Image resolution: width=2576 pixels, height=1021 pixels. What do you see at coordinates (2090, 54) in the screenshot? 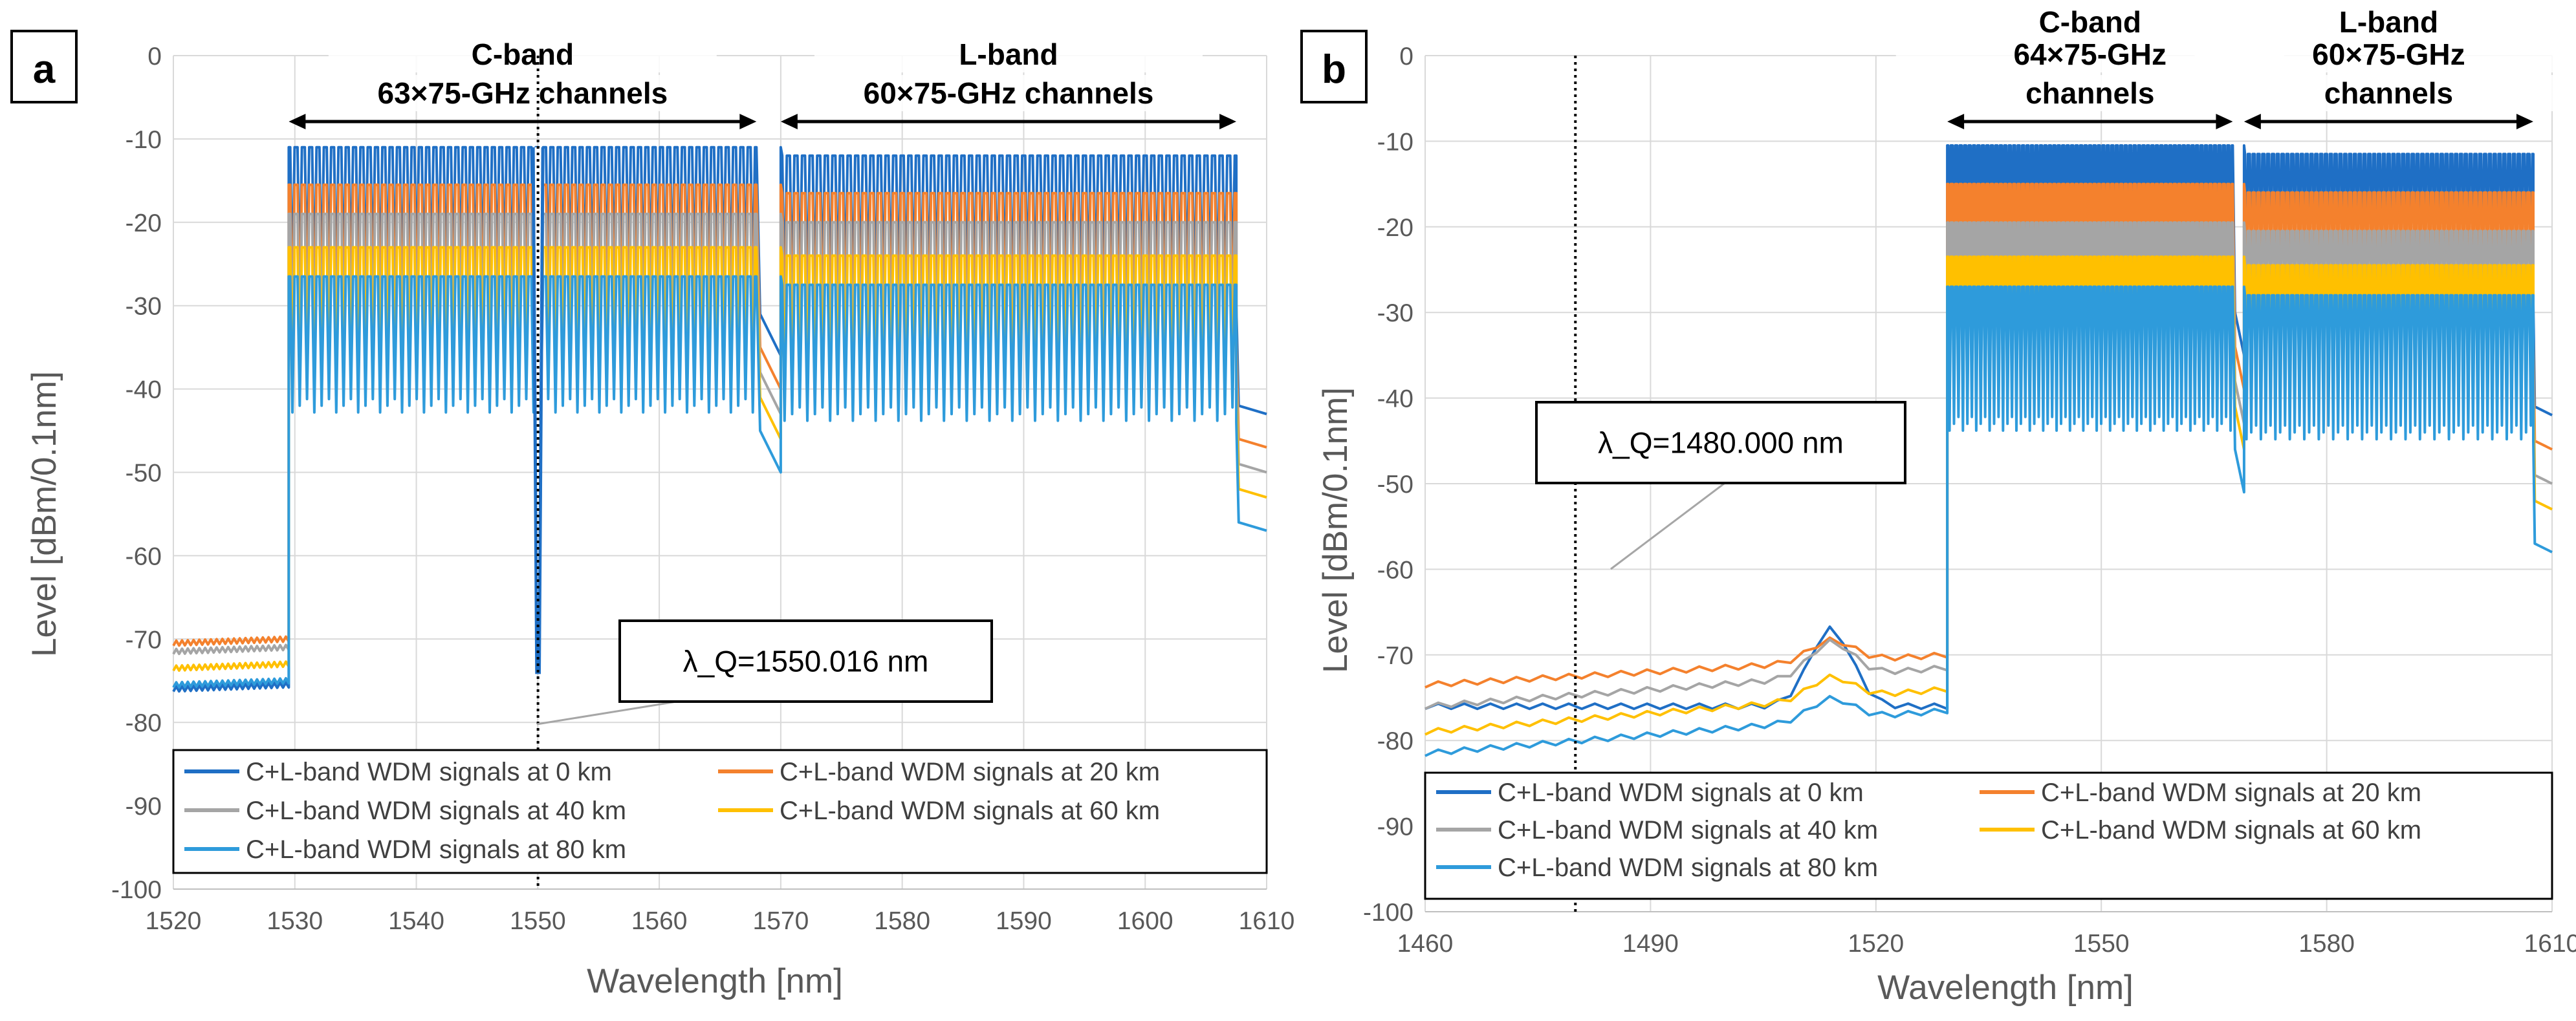
I see `band-label-line2: 64×75-GHz` at bounding box center [2090, 54].